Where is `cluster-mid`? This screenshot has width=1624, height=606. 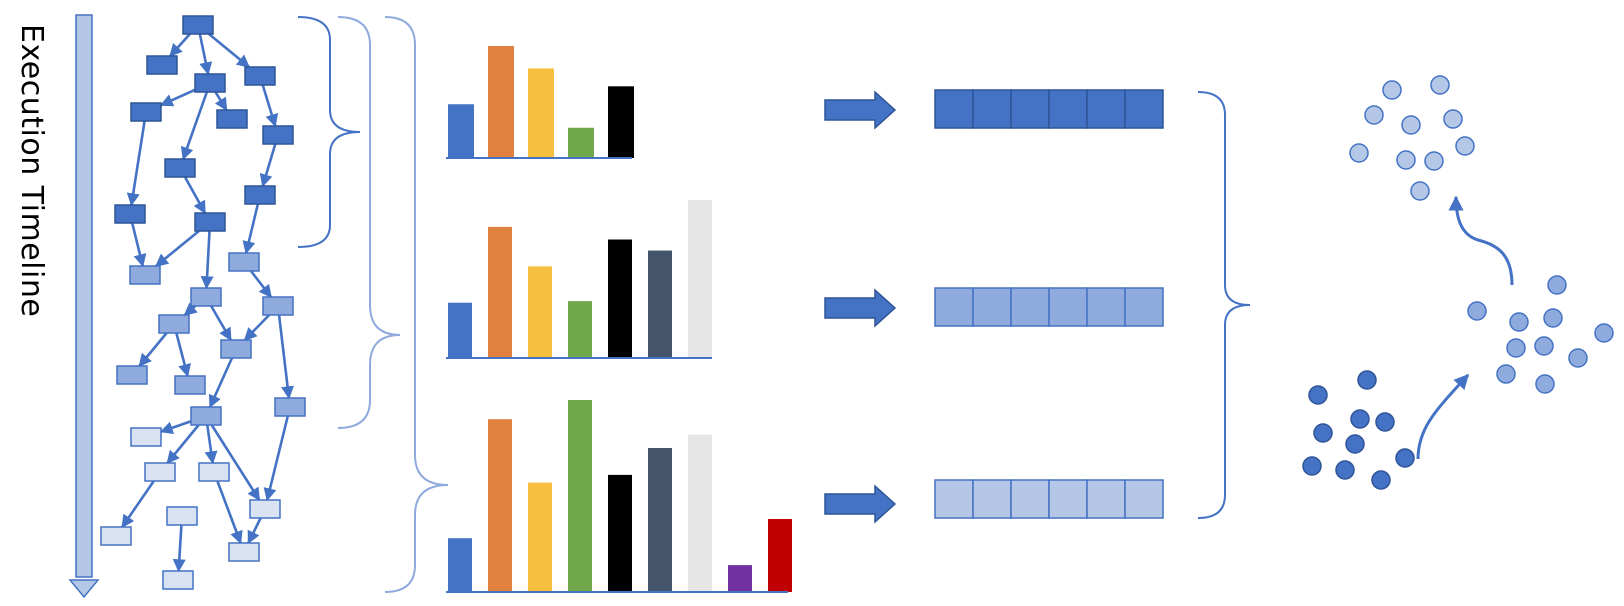
cluster-mid is located at coordinates (1540, 334).